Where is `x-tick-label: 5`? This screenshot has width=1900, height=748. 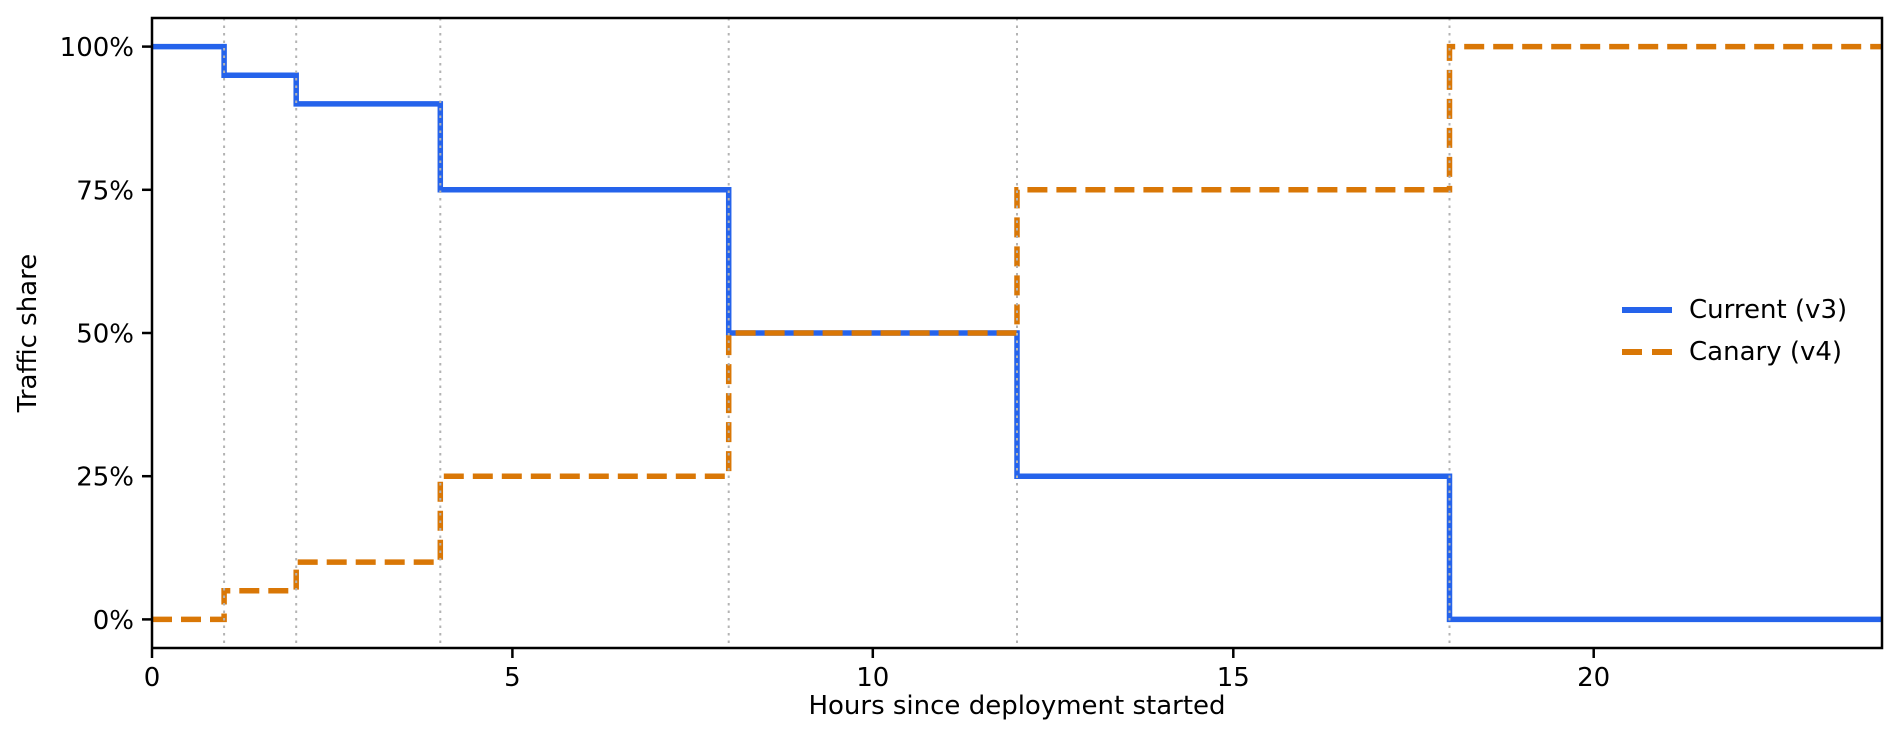 x-tick-label: 5 is located at coordinates (512, 678).